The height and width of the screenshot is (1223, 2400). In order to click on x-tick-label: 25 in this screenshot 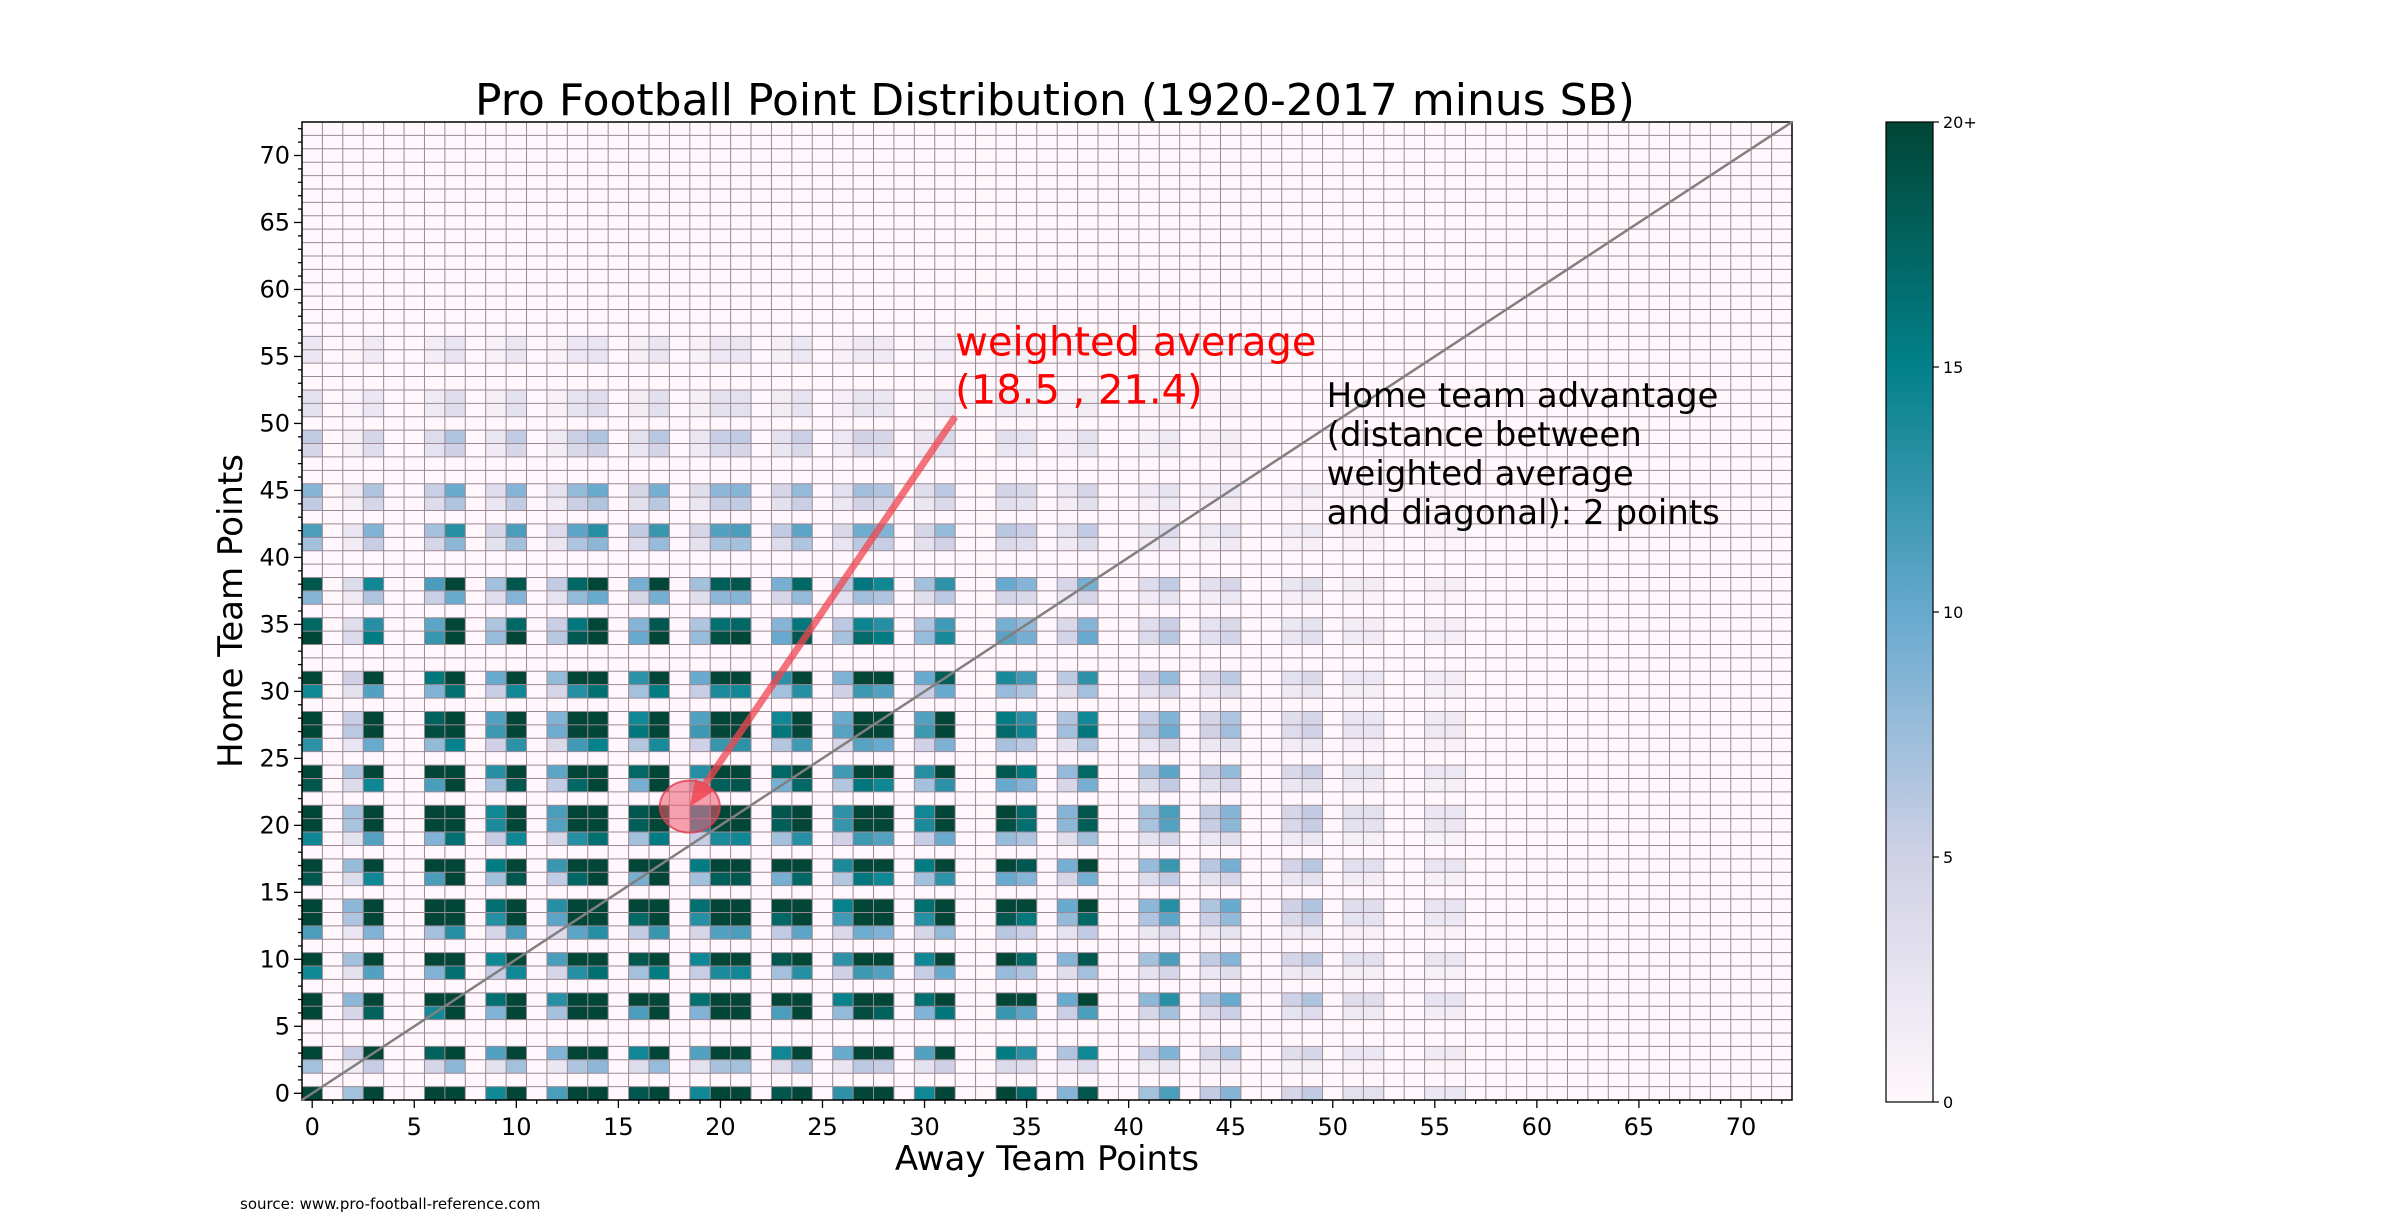, I will do `click(822, 1127)`.